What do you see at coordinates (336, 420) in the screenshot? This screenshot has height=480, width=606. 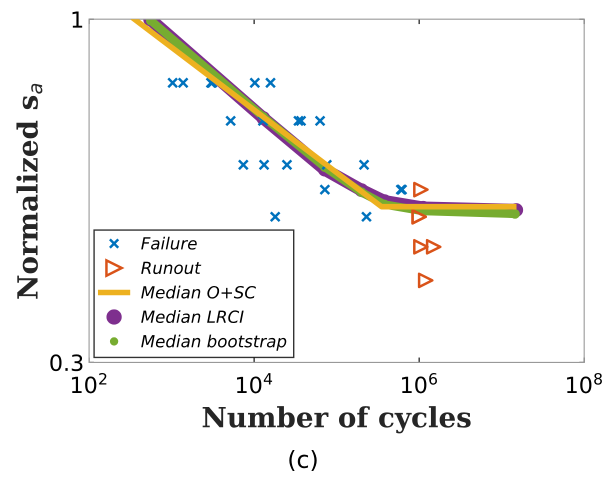 I see `x-axis-title: Number of cycles` at bounding box center [336, 420].